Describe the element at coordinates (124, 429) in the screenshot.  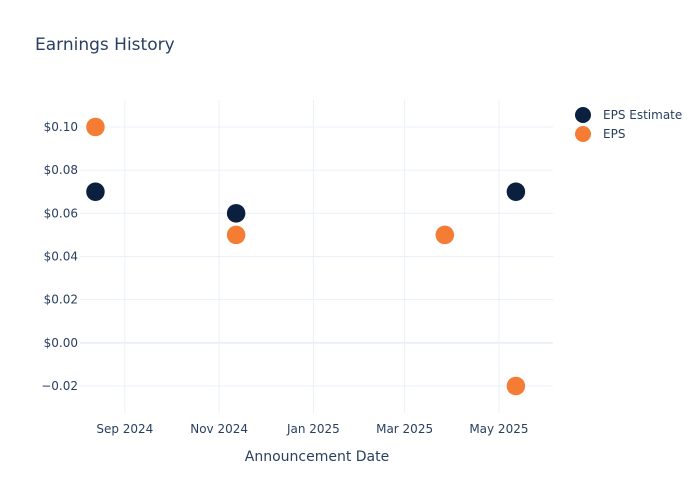
I see `x-tick-label: Sep 2024` at that location.